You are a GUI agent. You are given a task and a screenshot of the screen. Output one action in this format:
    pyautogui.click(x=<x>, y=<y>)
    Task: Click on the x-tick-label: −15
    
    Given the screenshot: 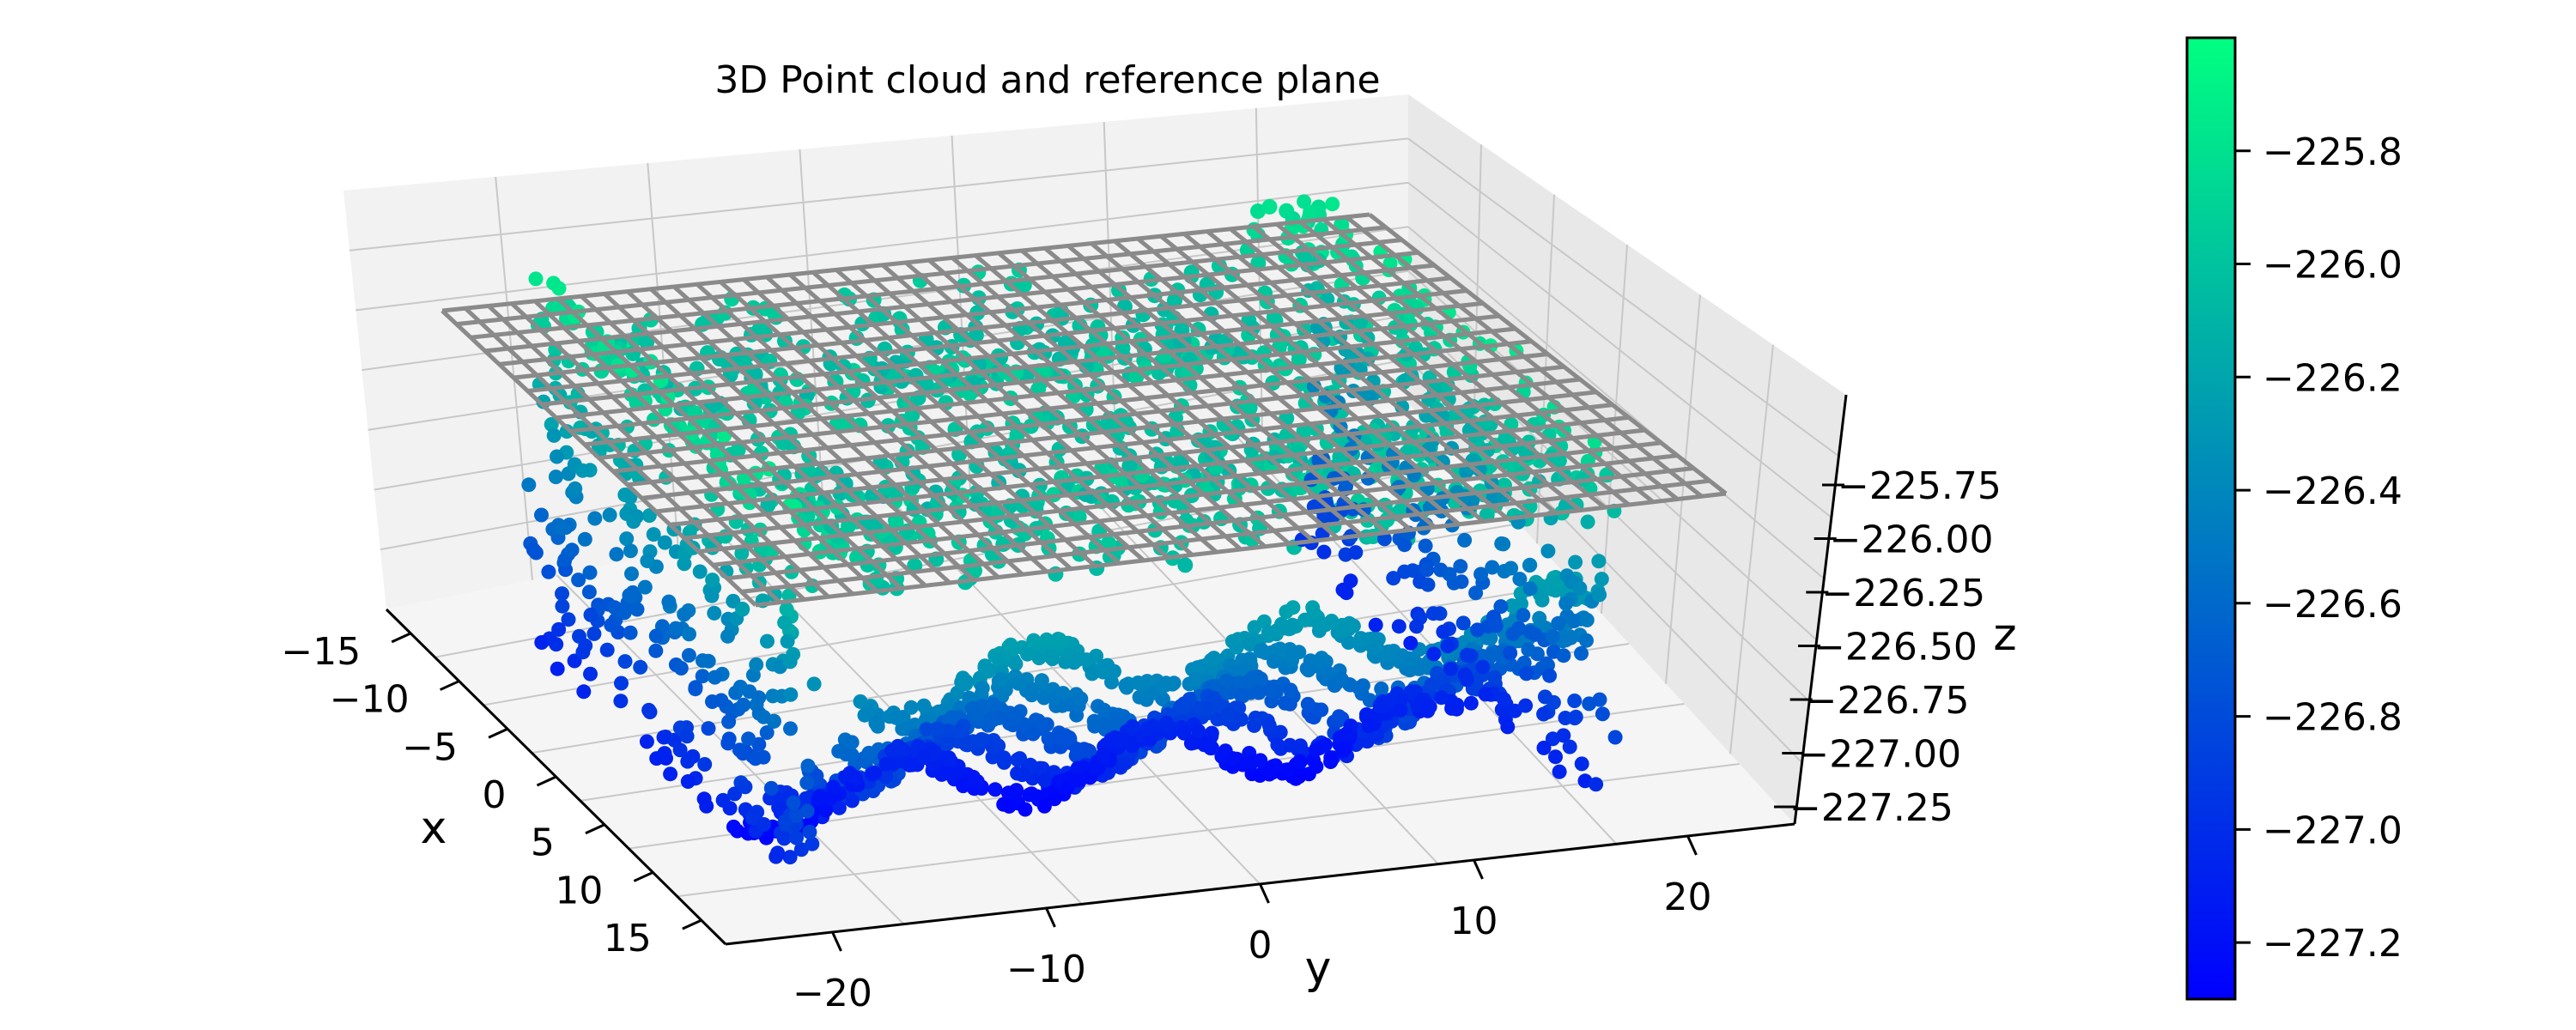 What is the action you would take?
    pyautogui.click(x=321, y=652)
    